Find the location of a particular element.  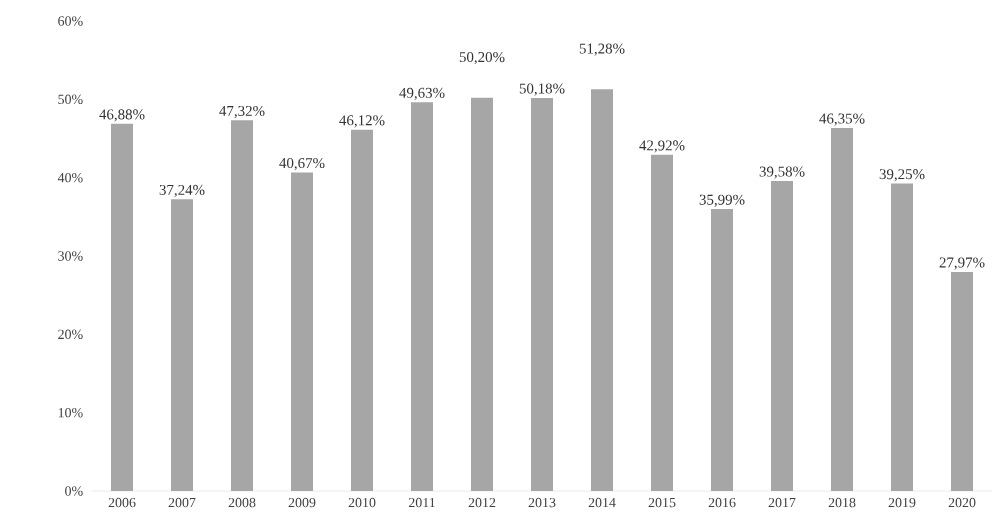

x-tick-label: 2018 is located at coordinates (842, 502).